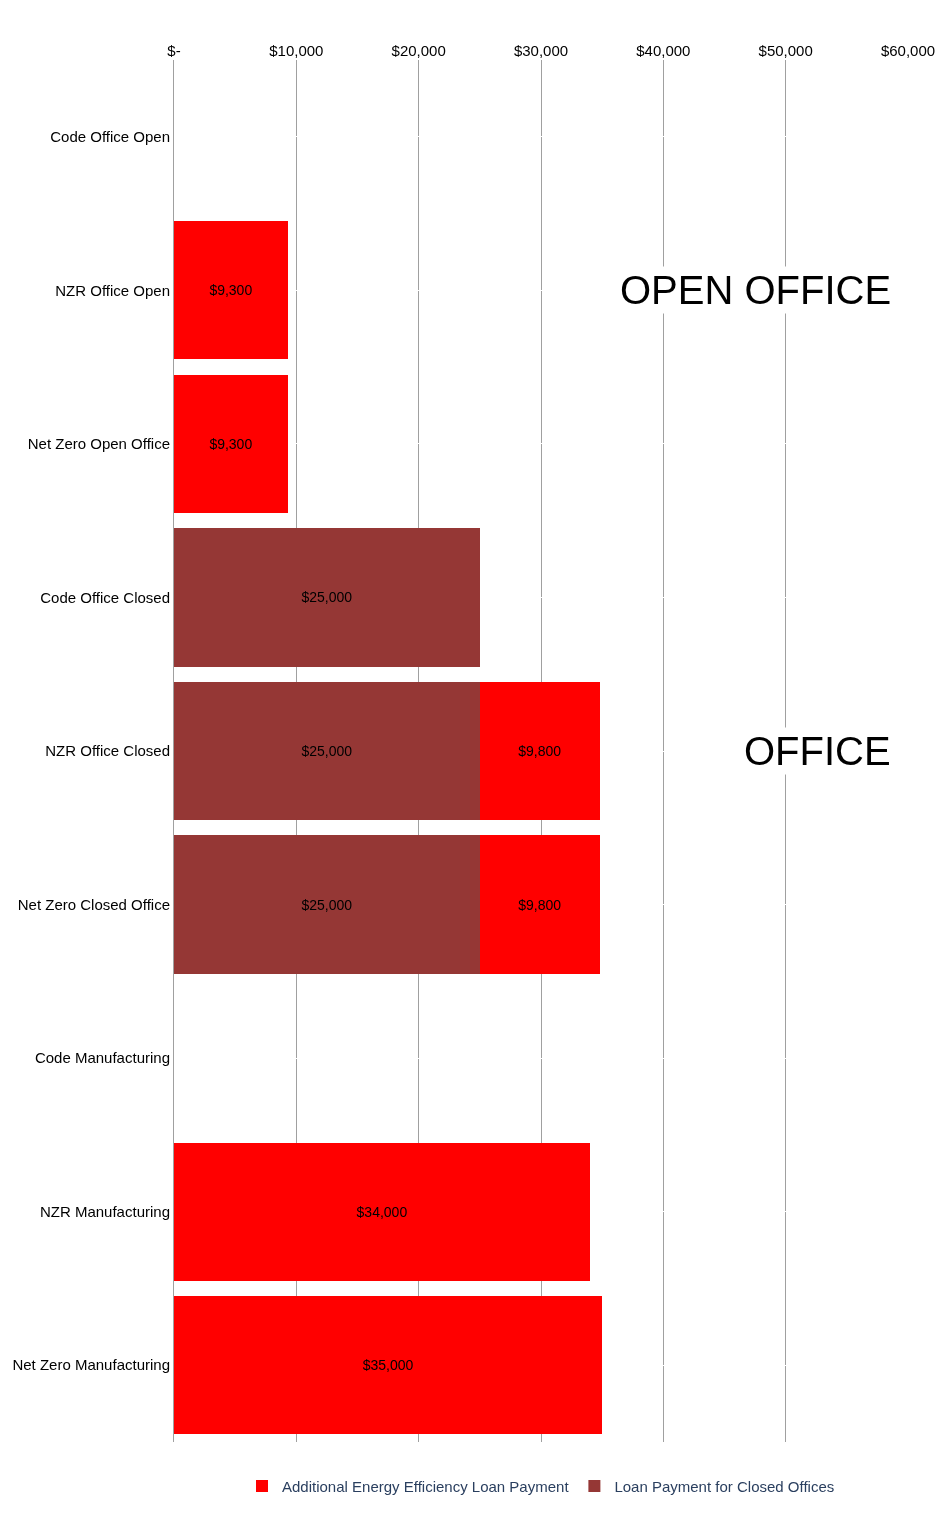 The width and height of the screenshot is (948, 1522). Describe the element at coordinates (102, 1058) in the screenshot. I see `y-tick-label: Code Manufacturing` at that location.